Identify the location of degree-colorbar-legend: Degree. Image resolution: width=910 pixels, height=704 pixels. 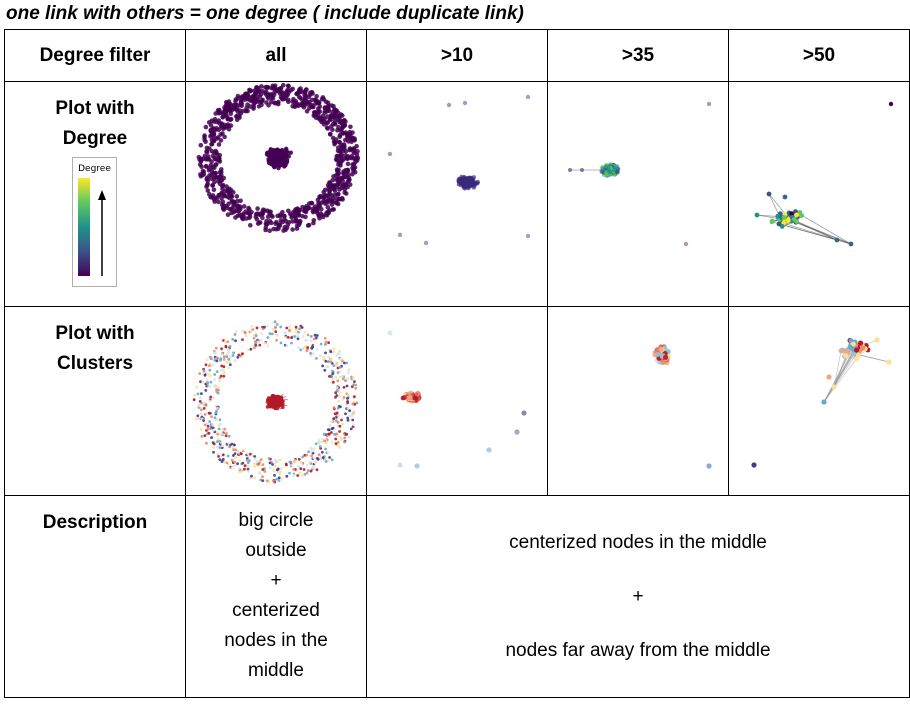
(94, 222).